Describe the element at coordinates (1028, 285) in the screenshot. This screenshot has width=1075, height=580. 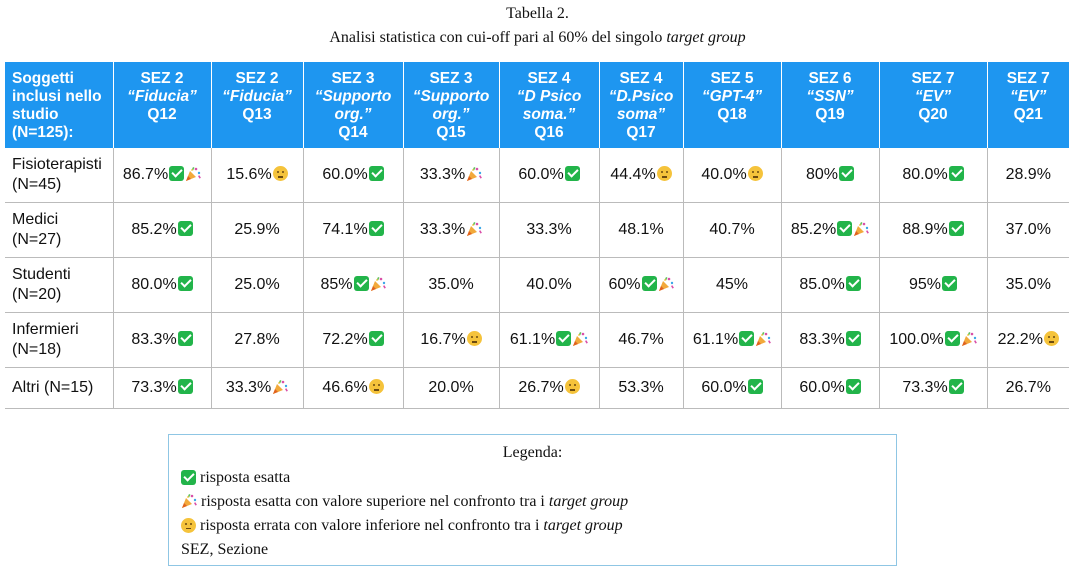
I see `table-cell: 35.0%` at that location.